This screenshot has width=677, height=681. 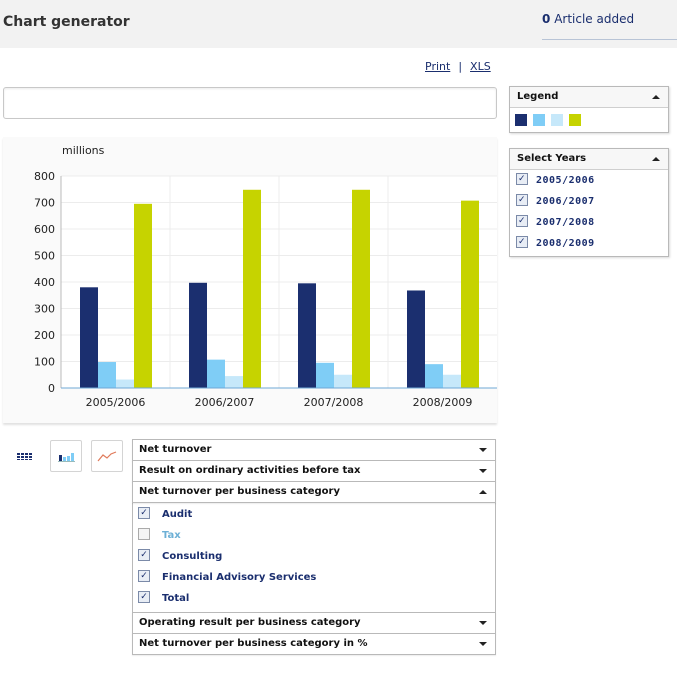 I want to click on year-option: ✓ 2008/2009, so click(x=589, y=243).